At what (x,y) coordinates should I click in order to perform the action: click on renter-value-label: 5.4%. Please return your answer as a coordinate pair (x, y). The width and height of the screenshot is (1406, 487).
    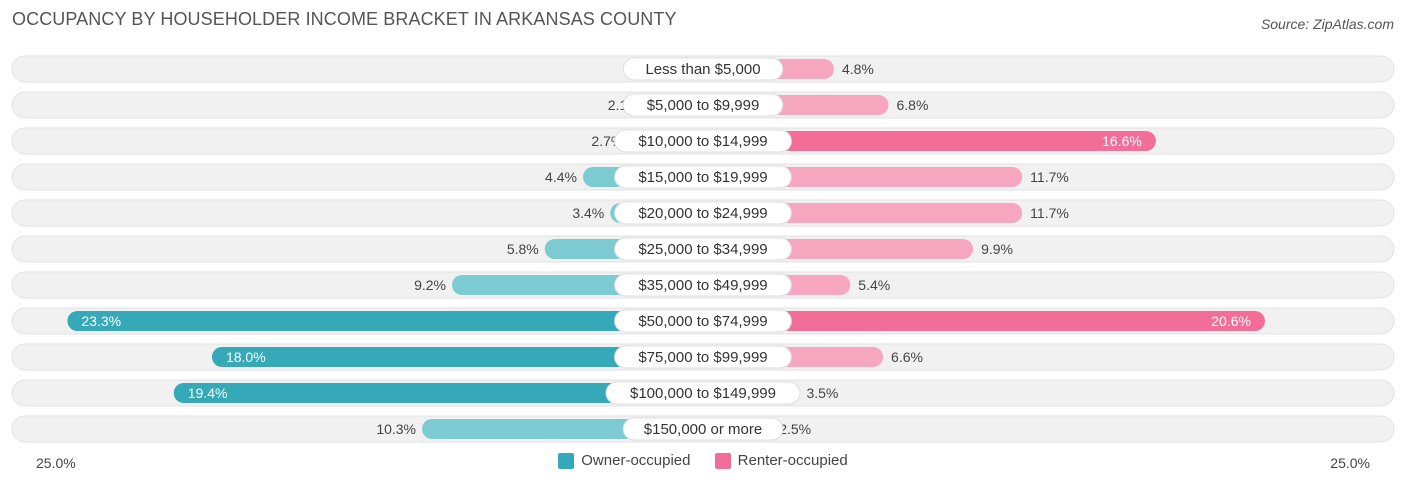
    Looking at the image, I should click on (874, 285).